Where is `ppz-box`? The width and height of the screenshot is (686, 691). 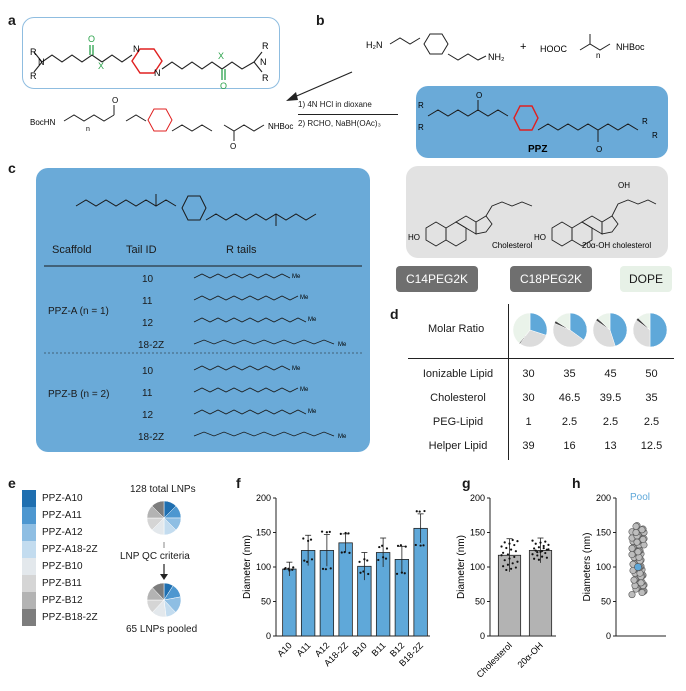
ppz-box is located at coordinates (542, 122).